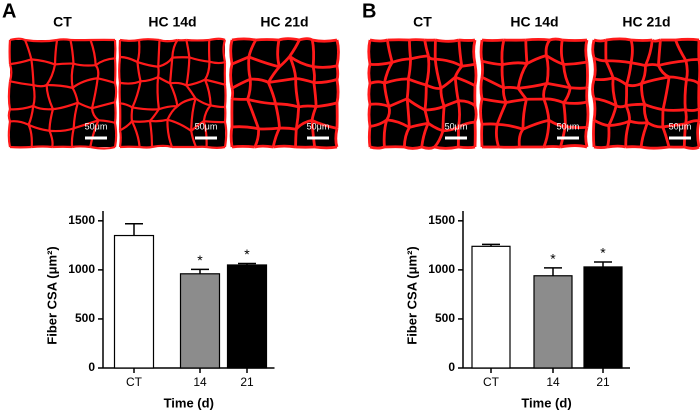  Describe the element at coordinates (62, 22) in the screenshot. I see `image-title: CT` at that location.